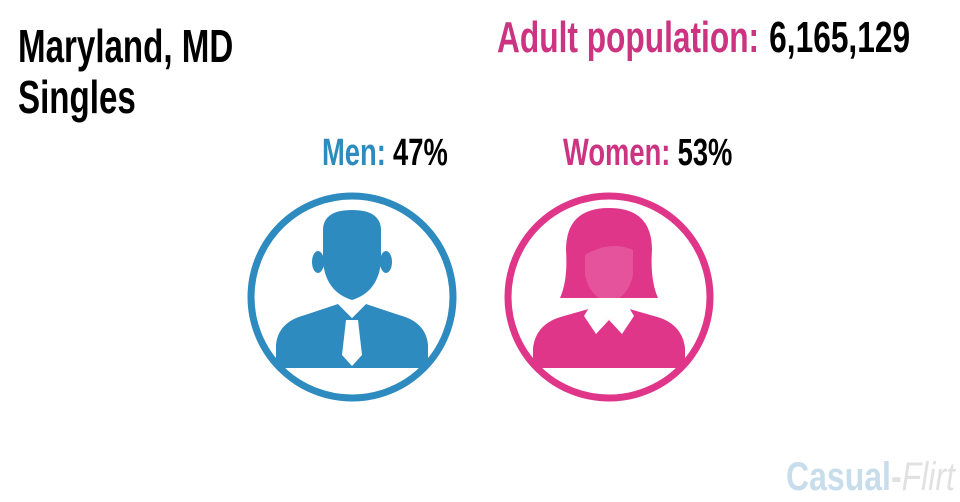  What do you see at coordinates (125, 47) in the screenshot?
I see `title: Maryland, MD` at bounding box center [125, 47].